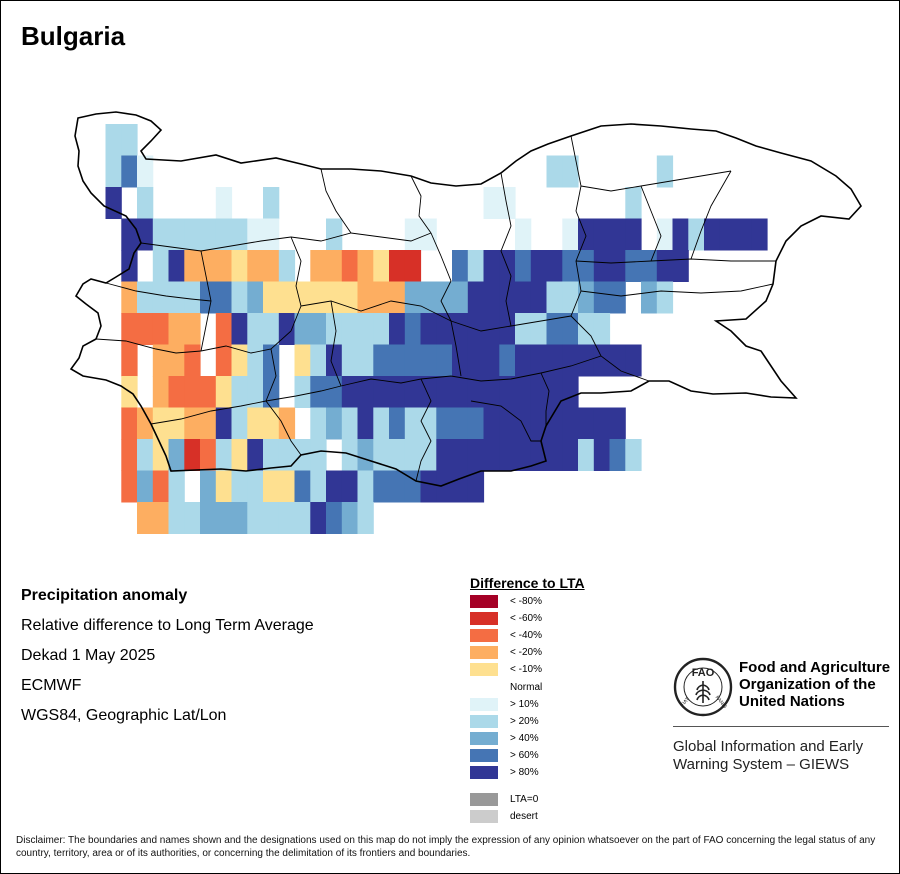  I want to click on fao-name-line3: United Nations, so click(792, 701).